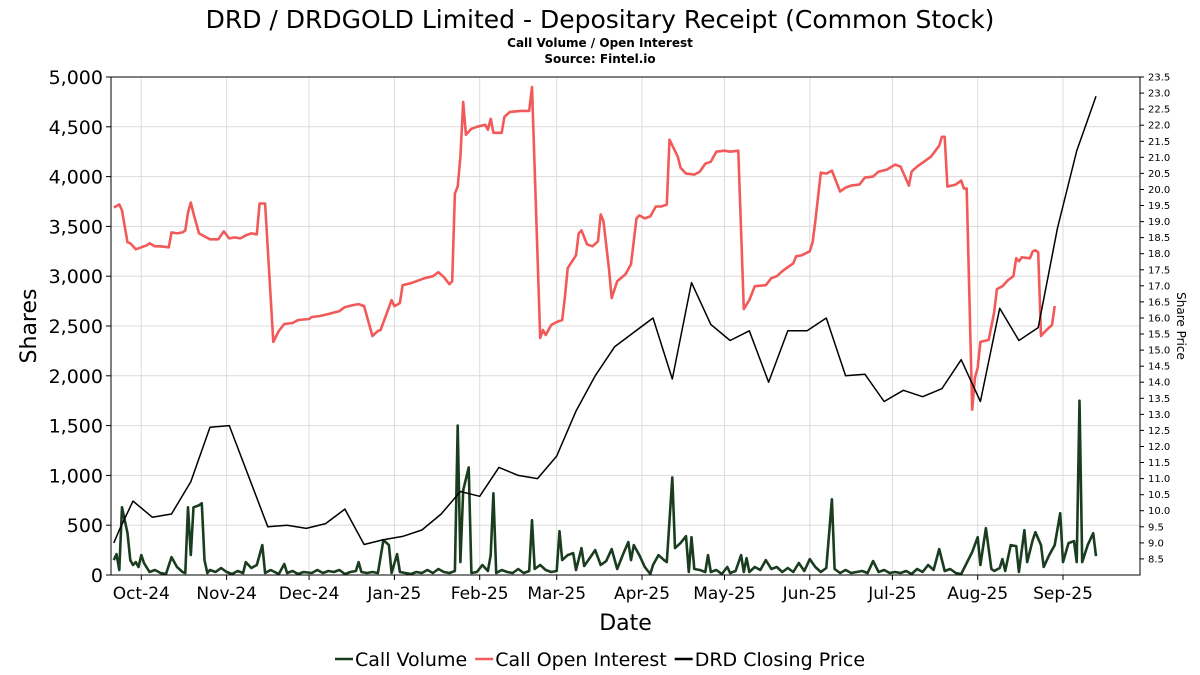 This screenshot has width=1200, height=675. What do you see at coordinates (76, 327) in the screenshot?
I see `y-tick-label: 2,500` at bounding box center [76, 327].